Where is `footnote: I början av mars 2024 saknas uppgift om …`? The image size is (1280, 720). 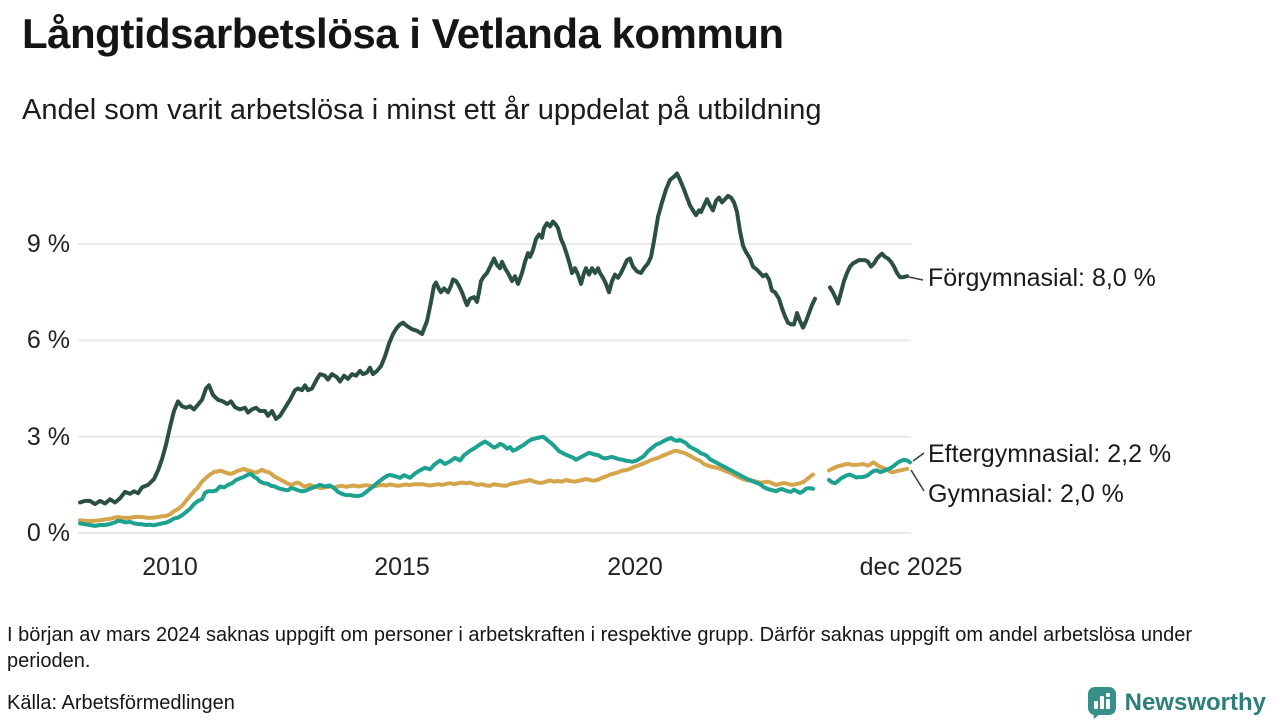 footnote: I början av mars 2024 saknas uppgift om … is located at coordinates (600, 648).